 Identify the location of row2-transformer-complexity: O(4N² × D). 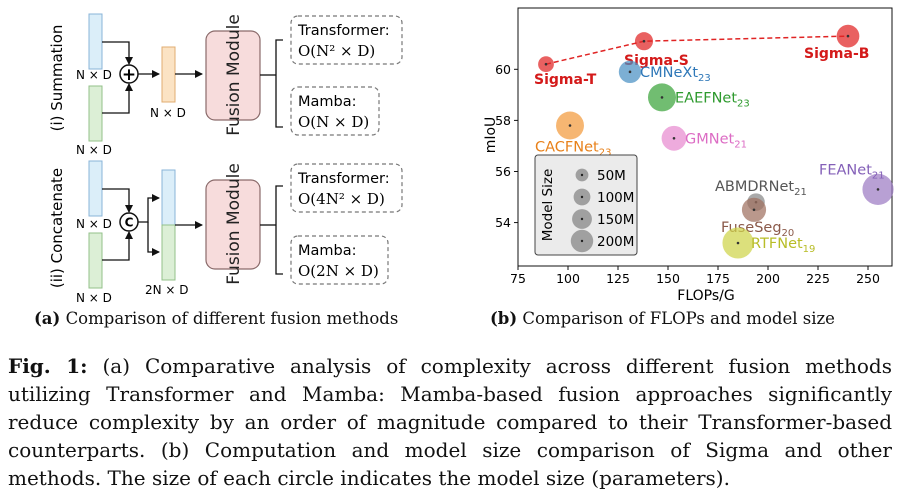
(341, 199).